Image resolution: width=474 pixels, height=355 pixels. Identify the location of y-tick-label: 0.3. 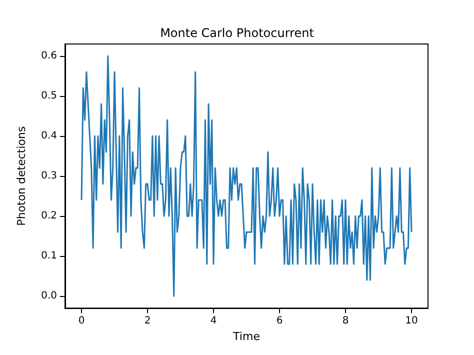
(49, 176).